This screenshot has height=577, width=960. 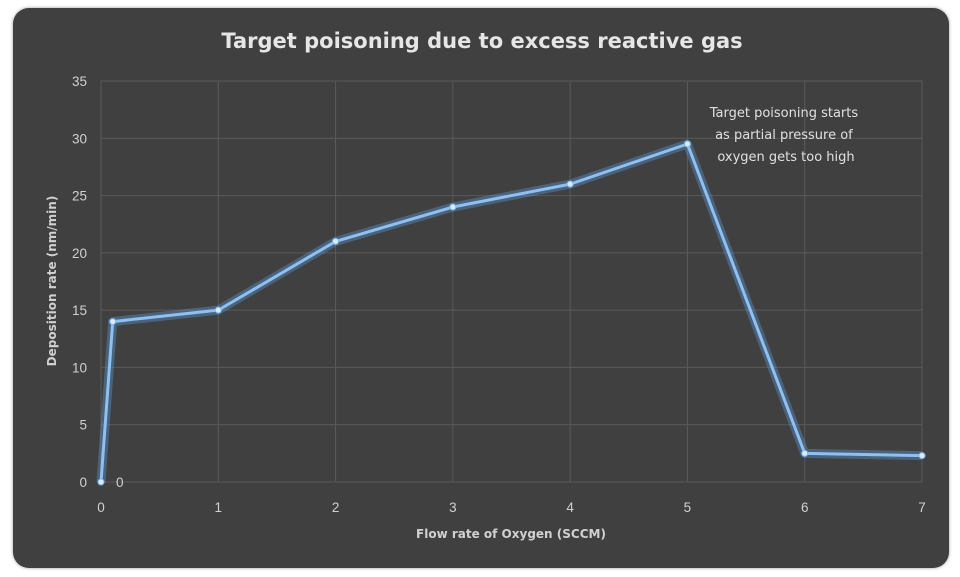 What do you see at coordinates (79, 253) in the screenshot?
I see `y-tick-label: 20` at bounding box center [79, 253].